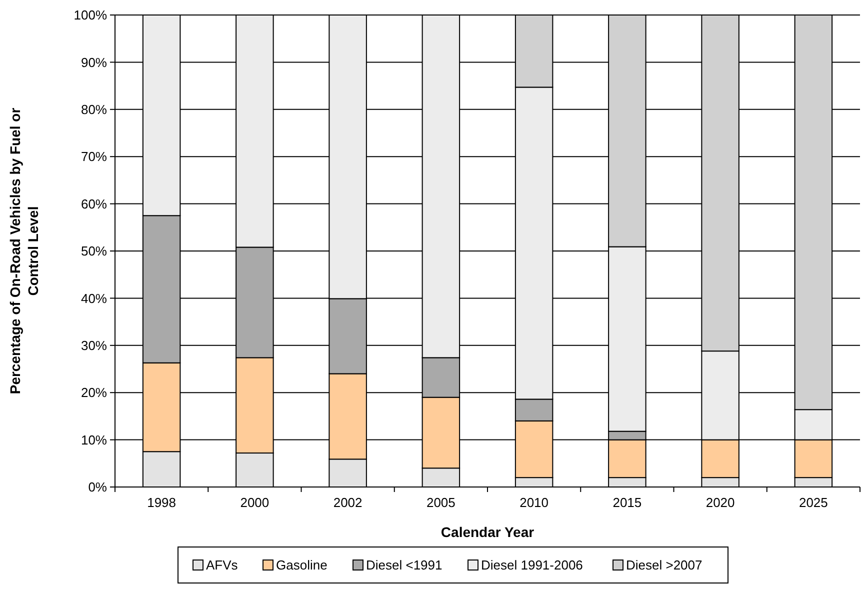 This screenshot has height=590, width=868. What do you see at coordinates (487, 532) in the screenshot?
I see `x-axis-title: Calendar Year` at bounding box center [487, 532].